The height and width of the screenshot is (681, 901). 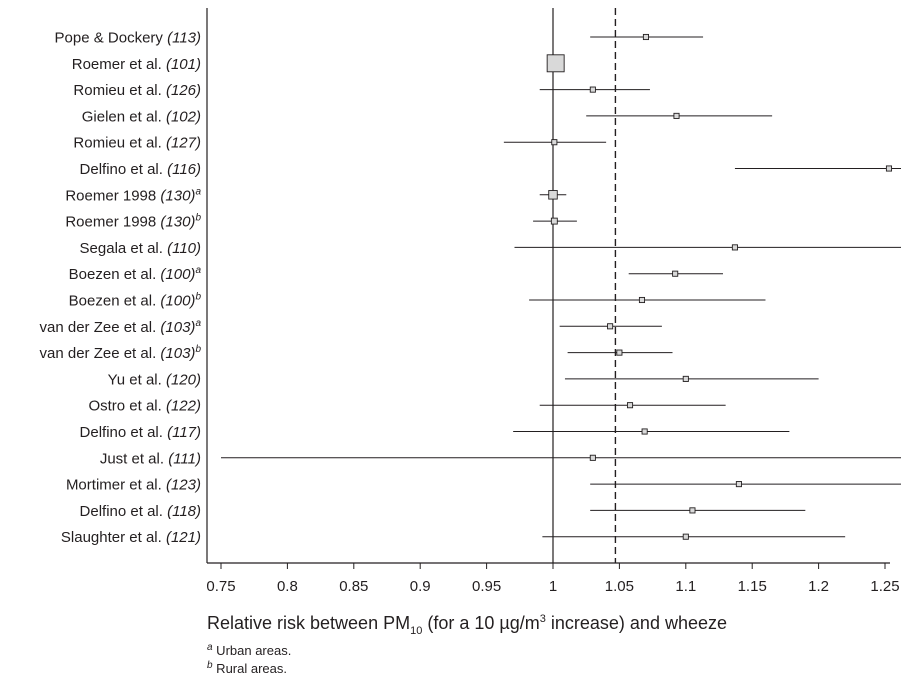 I want to click on study-row: Segala et al. (110), so click(x=490, y=248).